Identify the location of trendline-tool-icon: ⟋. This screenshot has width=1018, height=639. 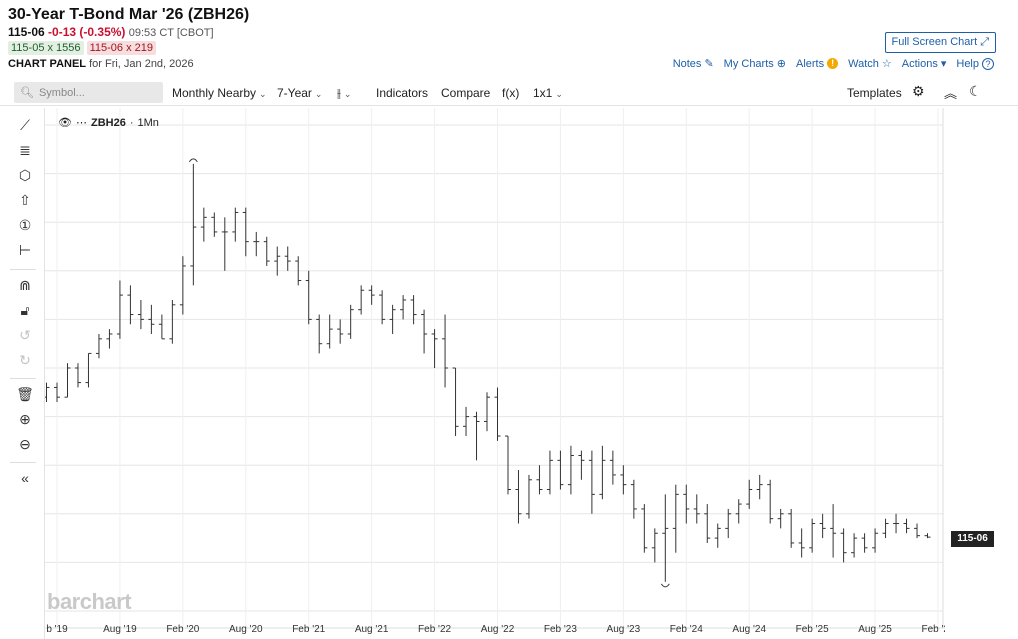
(25, 125).